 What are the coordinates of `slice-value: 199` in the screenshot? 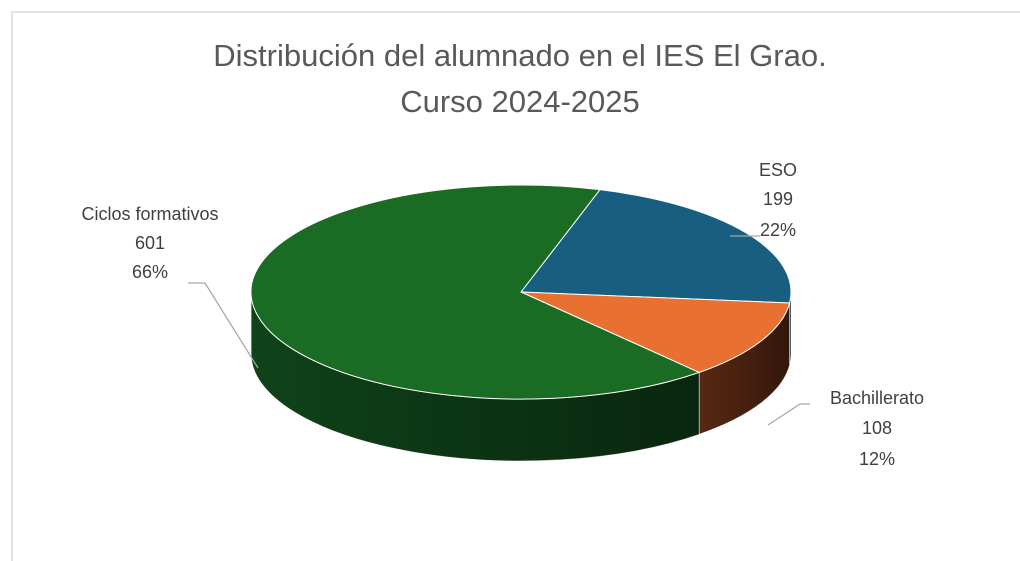 It's located at (778, 199).